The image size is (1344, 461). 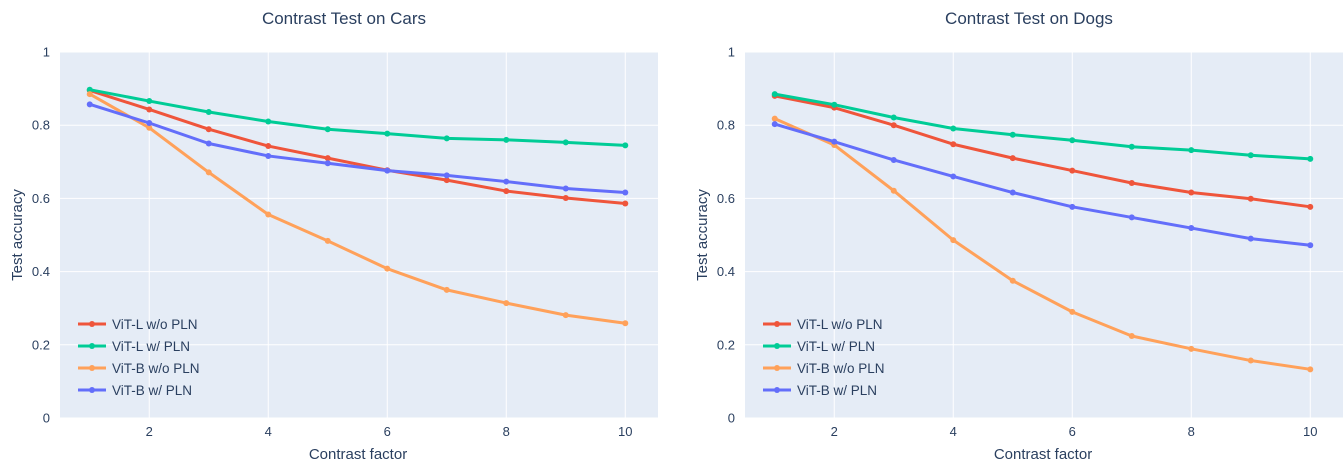 I want to click on legend-label: ViT-L w/o PLN, so click(x=840, y=324).